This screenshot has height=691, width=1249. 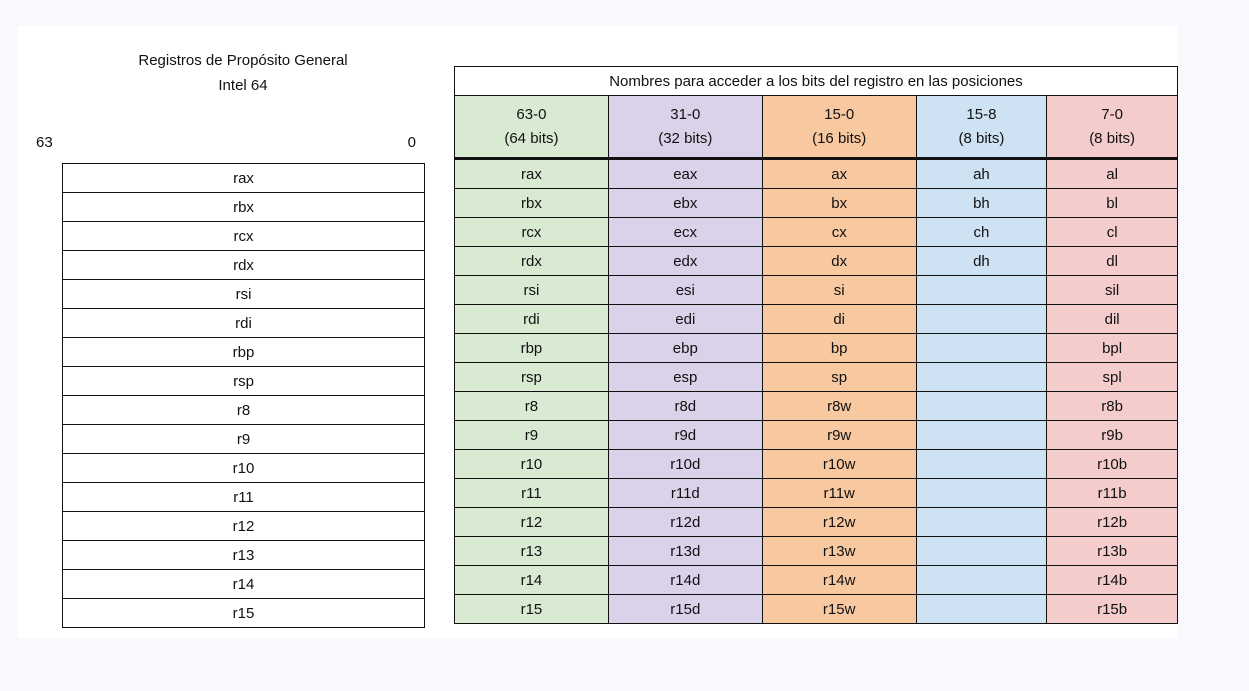 I want to click on name-cell: r10b, so click(x=1112, y=464).